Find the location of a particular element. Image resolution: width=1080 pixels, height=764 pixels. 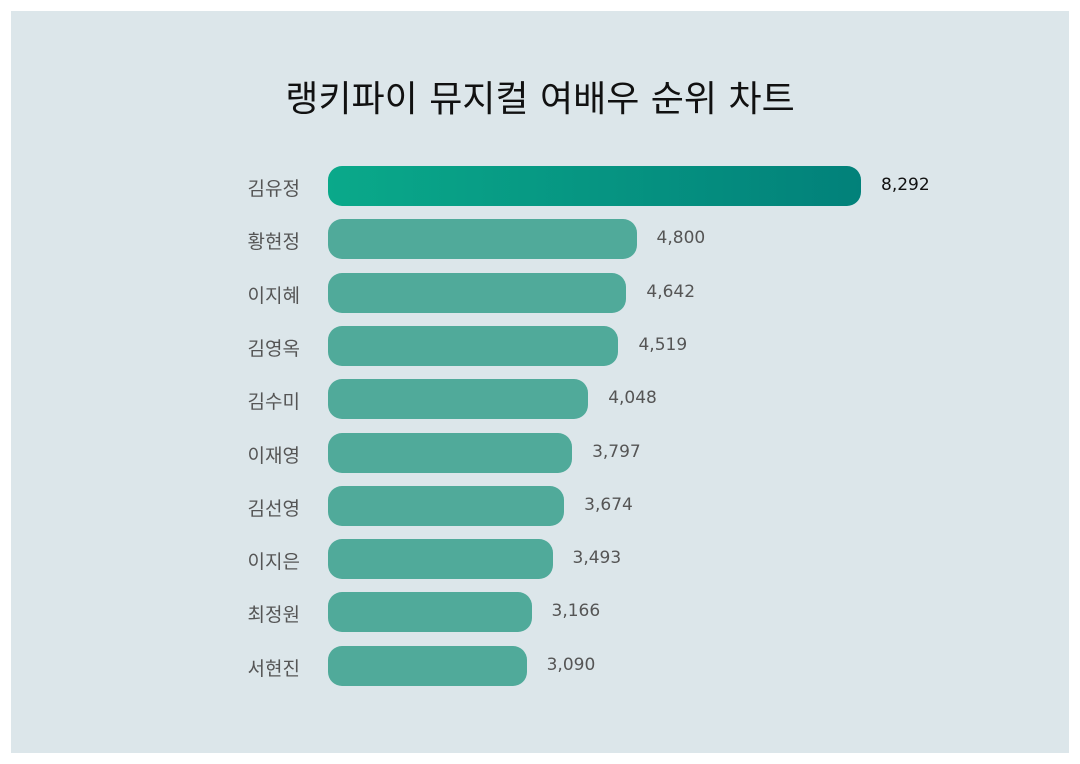

category-label: 김영옥 is located at coordinates (273, 348).